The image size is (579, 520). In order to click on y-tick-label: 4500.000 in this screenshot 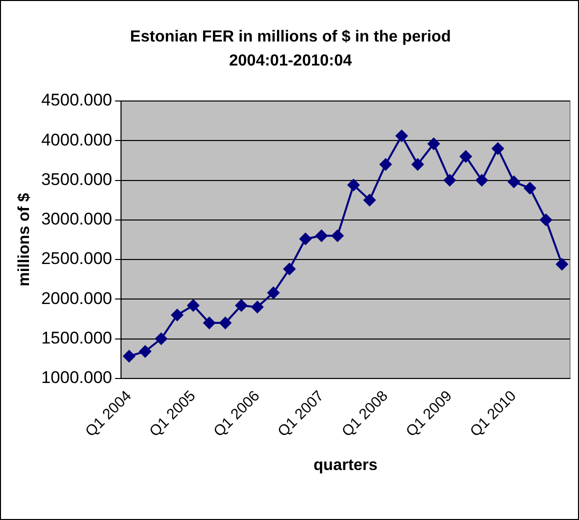, I will do `click(76, 100)`.